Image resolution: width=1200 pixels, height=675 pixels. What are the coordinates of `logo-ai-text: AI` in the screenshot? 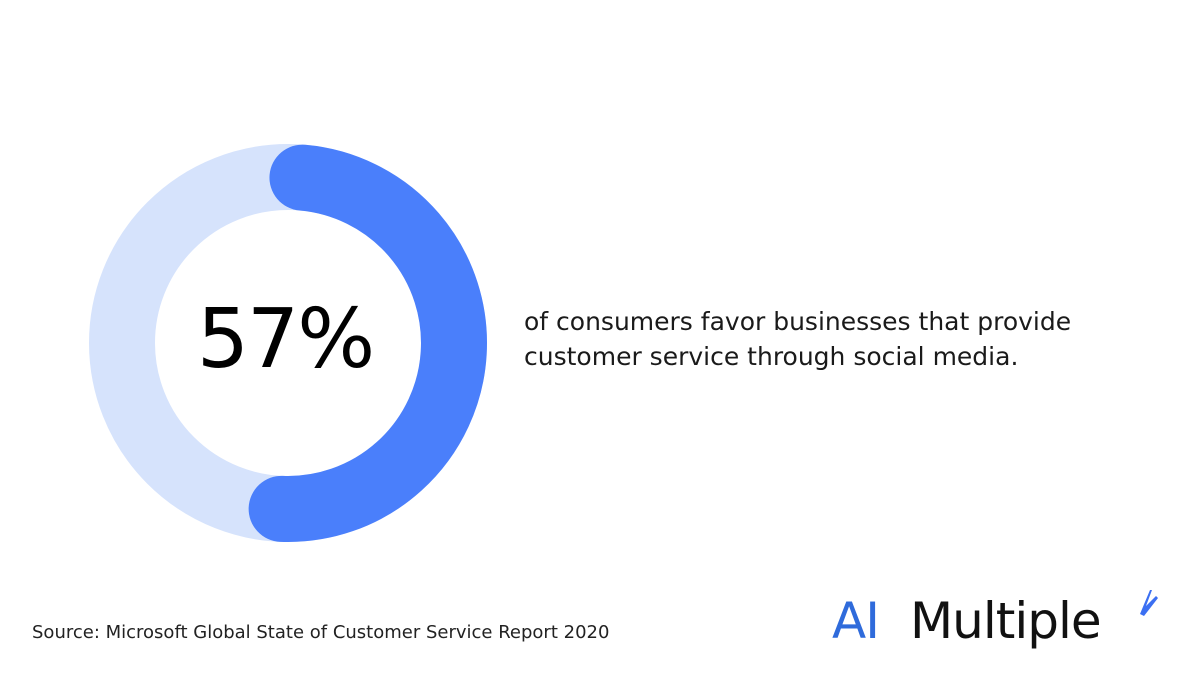 It's located at (856, 621).